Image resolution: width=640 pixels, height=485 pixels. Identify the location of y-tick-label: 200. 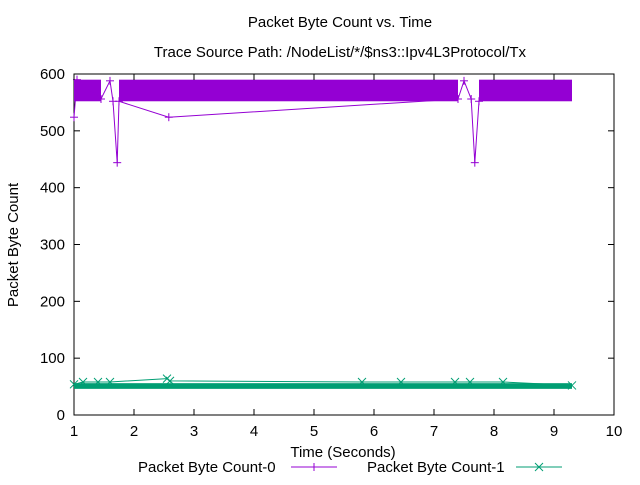
(52, 301).